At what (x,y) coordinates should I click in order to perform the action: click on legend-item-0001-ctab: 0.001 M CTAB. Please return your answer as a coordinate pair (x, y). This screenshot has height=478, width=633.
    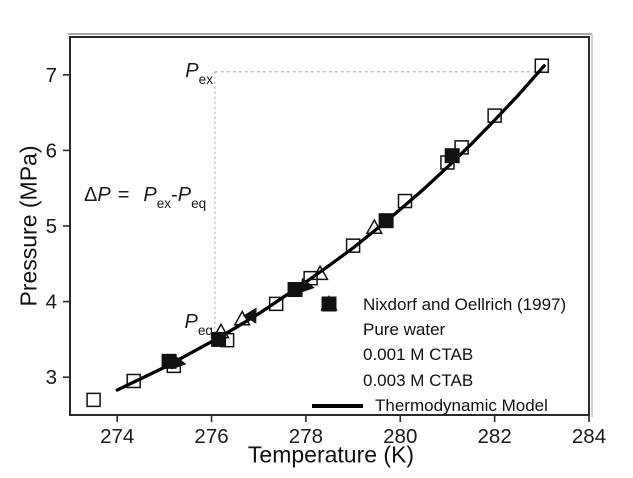
    Looking at the image, I should click on (442, 332).